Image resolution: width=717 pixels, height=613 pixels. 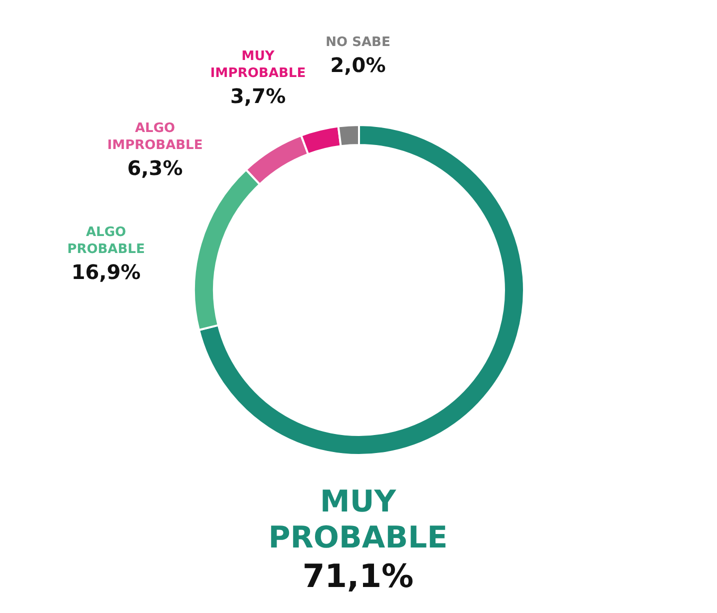 What do you see at coordinates (258, 96) in the screenshot?
I see `data-label: 3,7%` at bounding box center [258, 96].